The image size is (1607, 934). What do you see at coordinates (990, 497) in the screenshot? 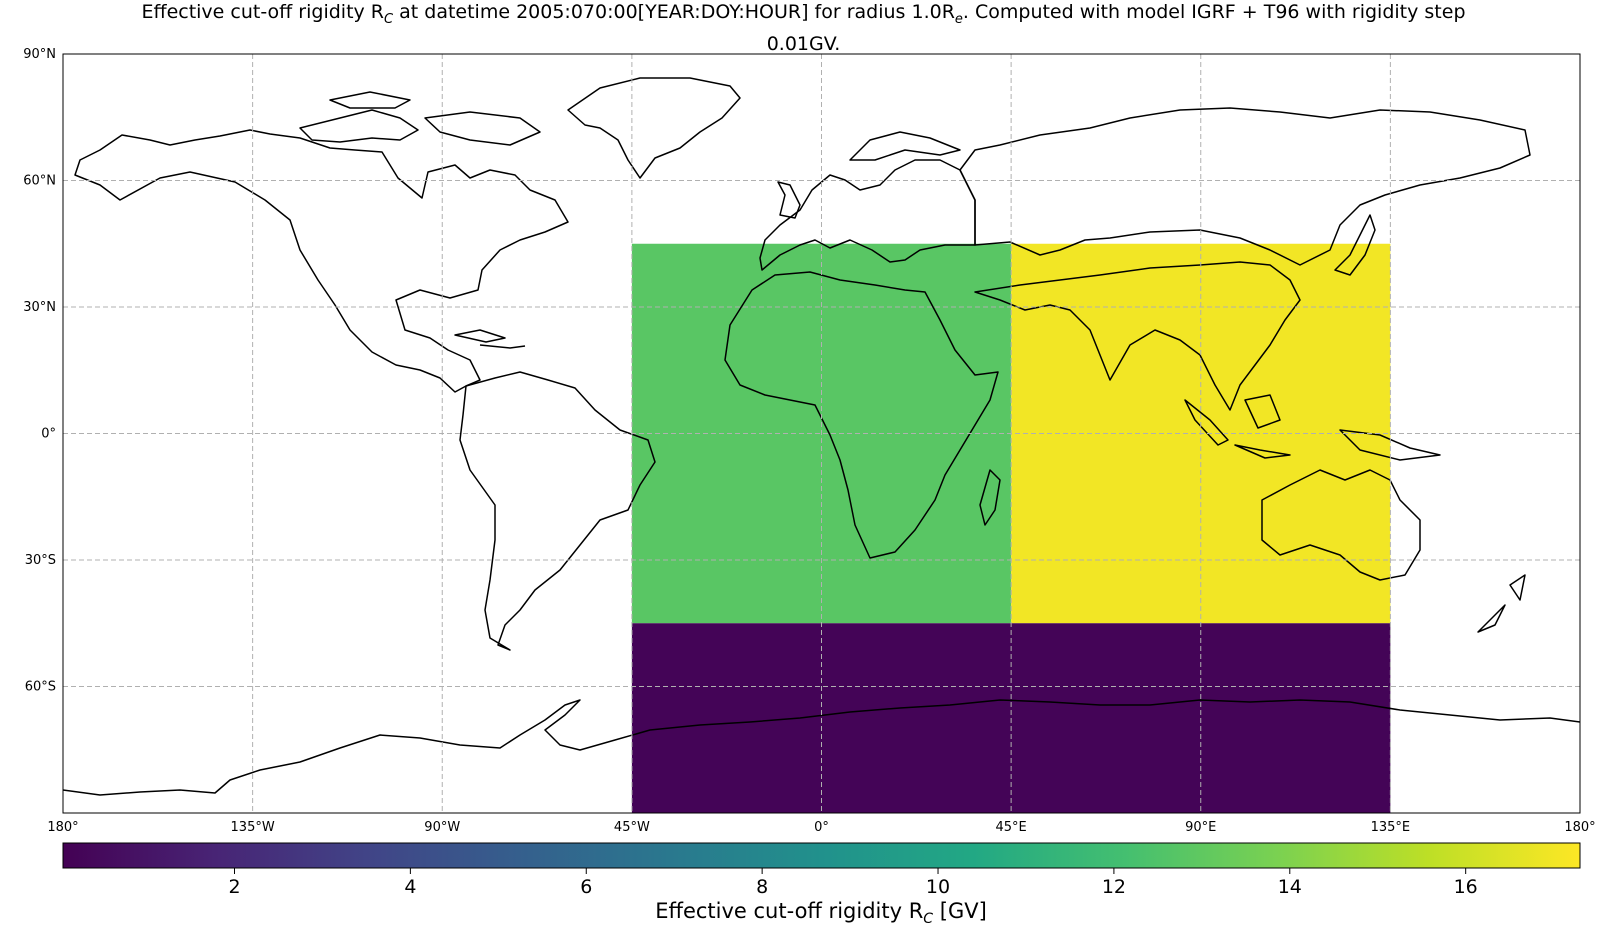
I see `coastline-madagascar` at bounding box center [990, 497].